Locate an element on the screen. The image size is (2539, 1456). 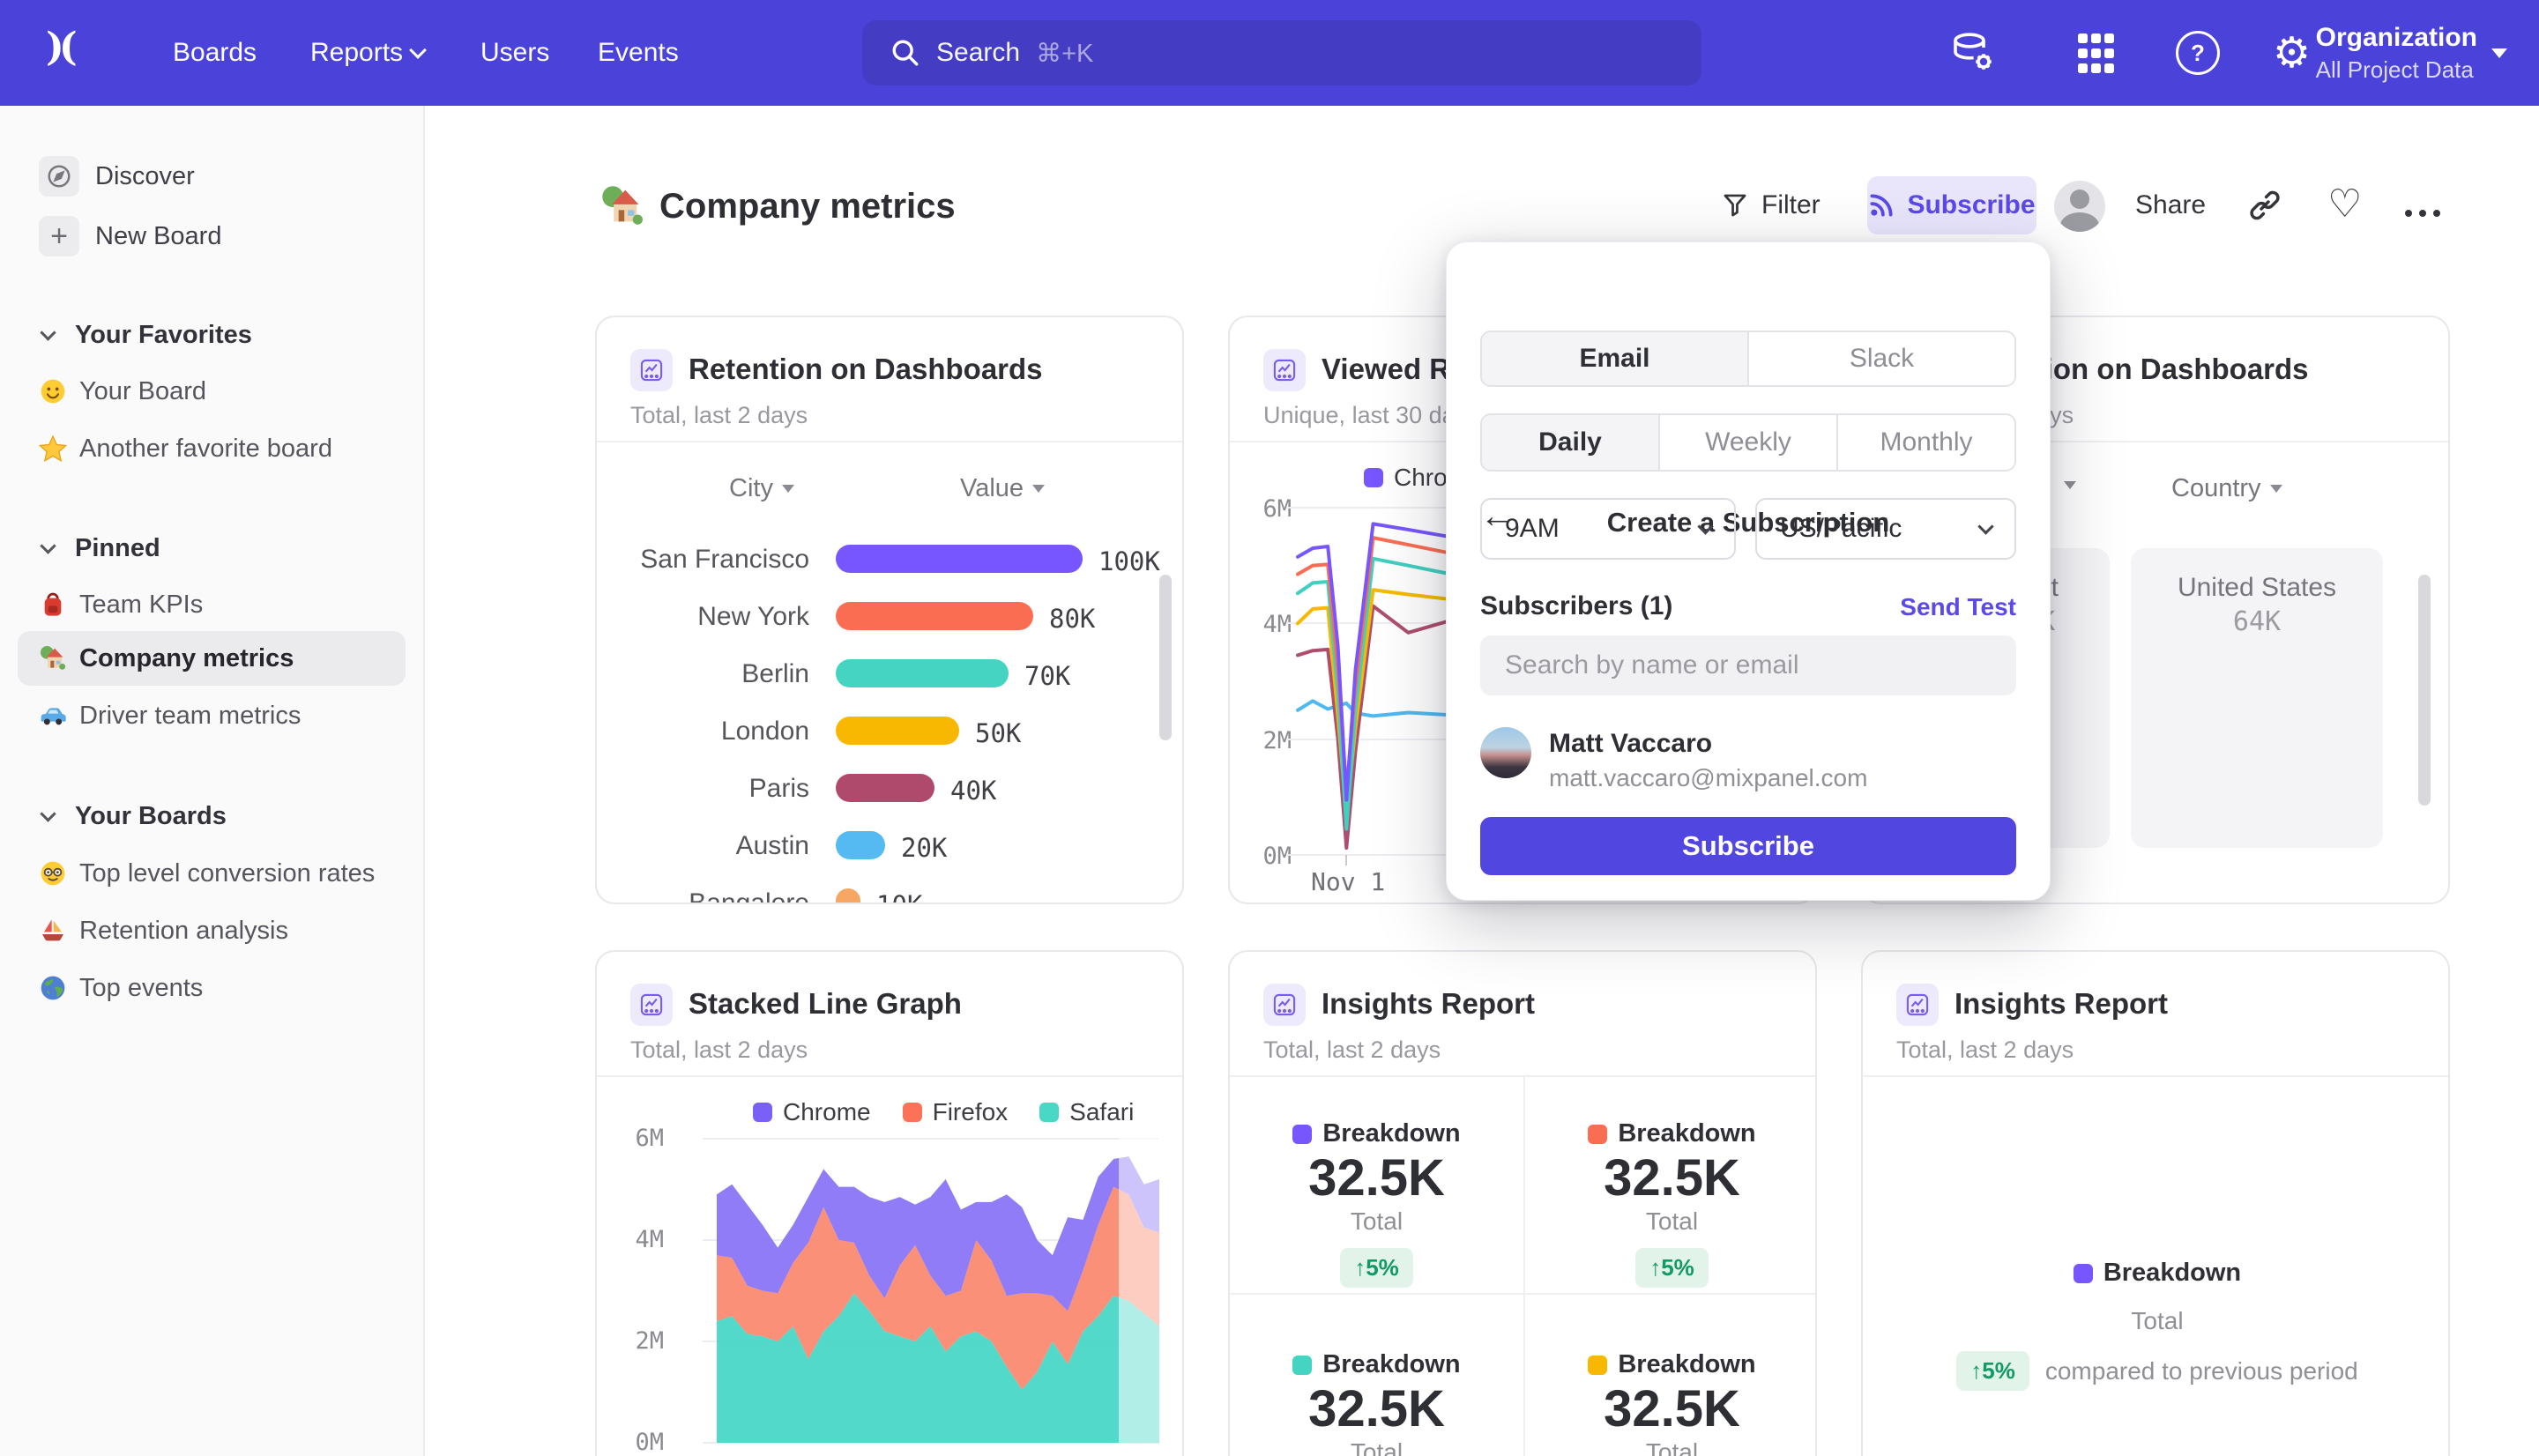
org-switcher: Organization All Project Data is located at coordinates (2411, 53).